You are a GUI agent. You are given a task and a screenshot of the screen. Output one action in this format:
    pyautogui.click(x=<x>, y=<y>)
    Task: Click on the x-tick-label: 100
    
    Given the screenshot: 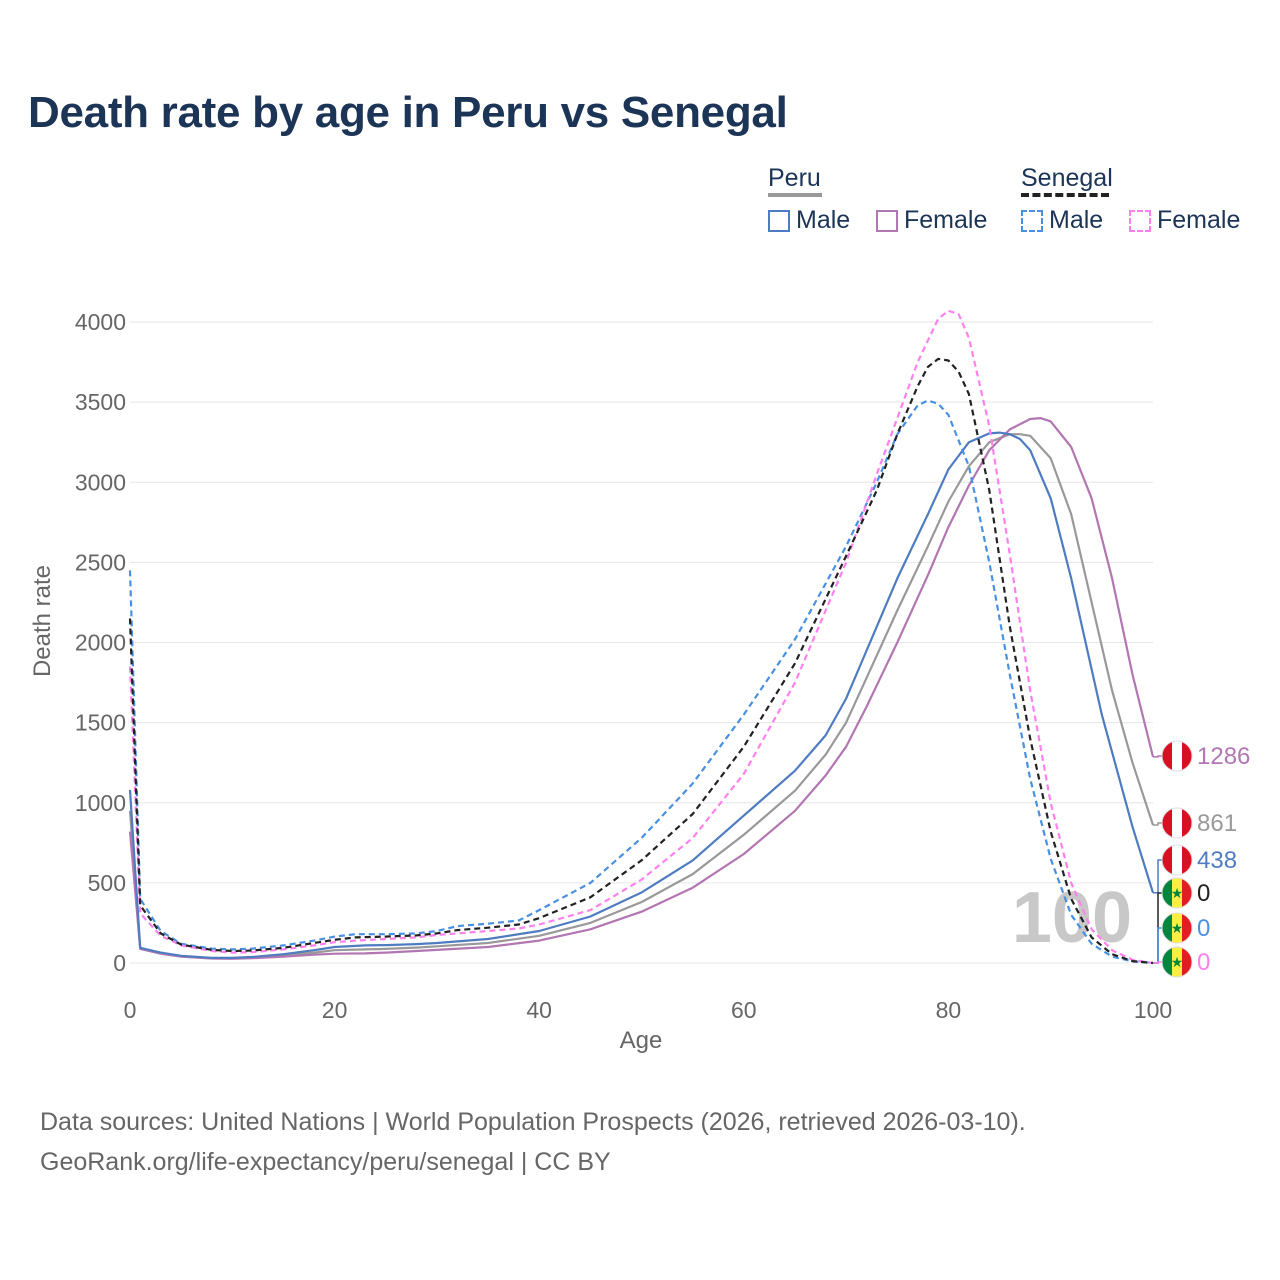 What is the action you would take?
    pyautogui.click(x=1153, y=1010)
    